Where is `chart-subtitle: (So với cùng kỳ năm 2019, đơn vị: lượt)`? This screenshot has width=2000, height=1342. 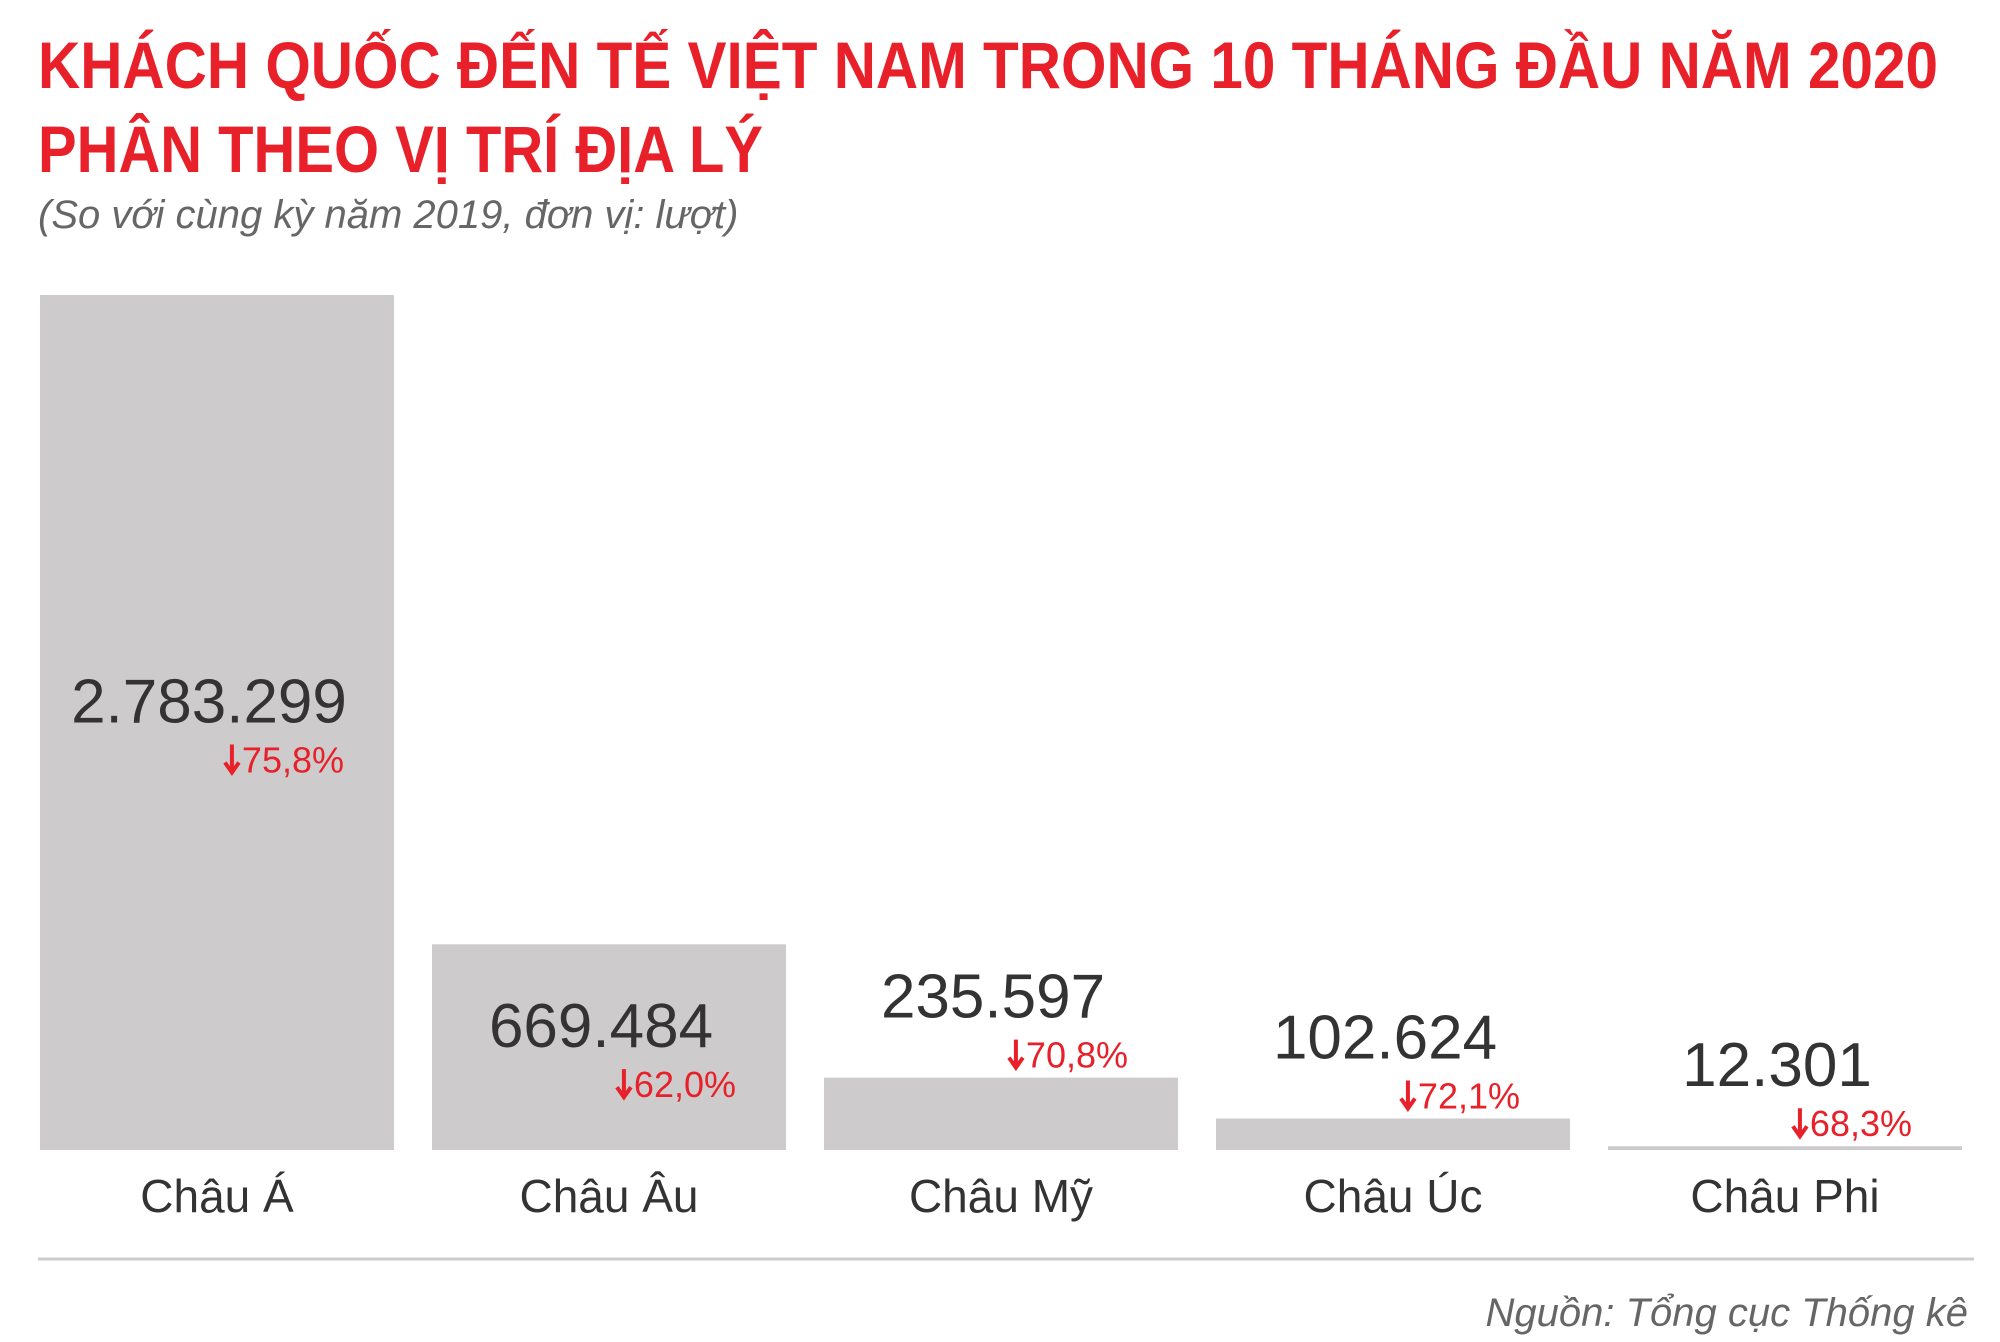
chart-subtitle: (So với cùng kỳ năm 2019, đơn vị: lượt) is located at coordinates (388, 215).